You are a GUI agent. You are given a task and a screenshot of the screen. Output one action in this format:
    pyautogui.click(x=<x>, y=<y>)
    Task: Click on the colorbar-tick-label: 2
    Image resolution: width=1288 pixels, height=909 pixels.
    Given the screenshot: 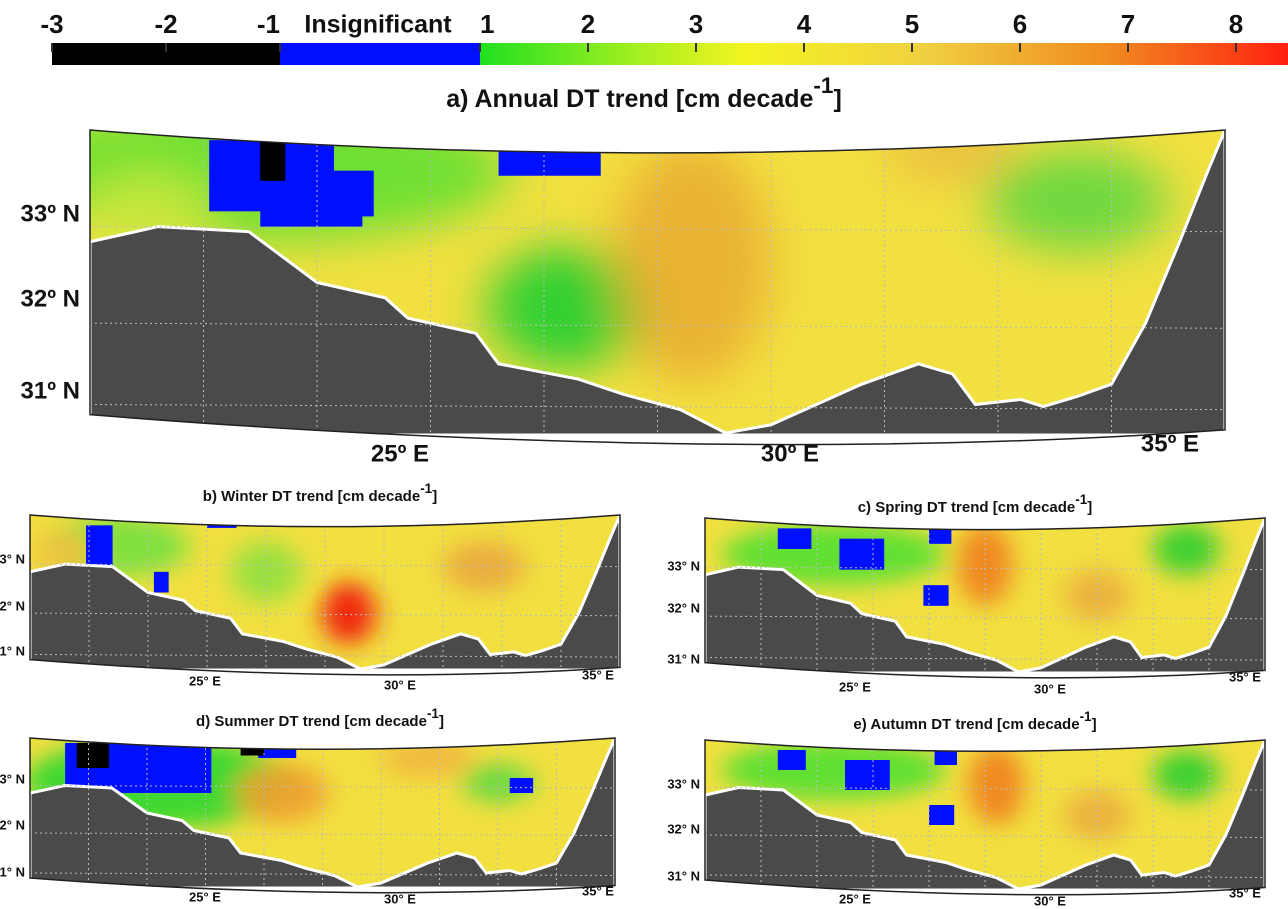 What is the action you would take?
    pyautogui.click(x=588, y=24)
    